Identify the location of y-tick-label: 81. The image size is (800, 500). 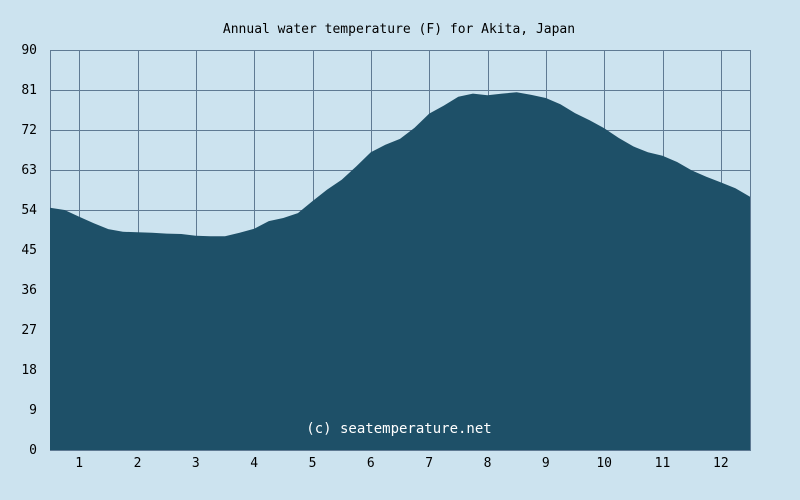
(29, 90).